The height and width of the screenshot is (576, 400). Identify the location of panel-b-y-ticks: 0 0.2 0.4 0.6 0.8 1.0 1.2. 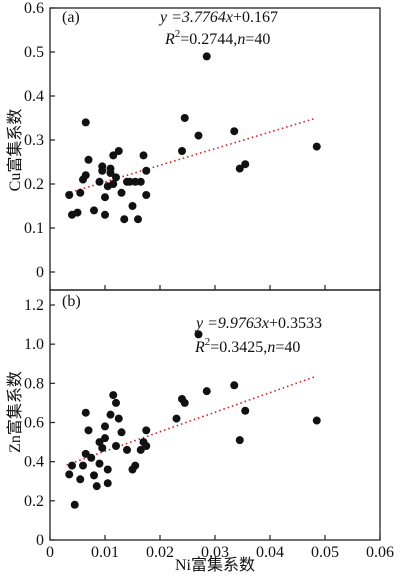
(39, 423).